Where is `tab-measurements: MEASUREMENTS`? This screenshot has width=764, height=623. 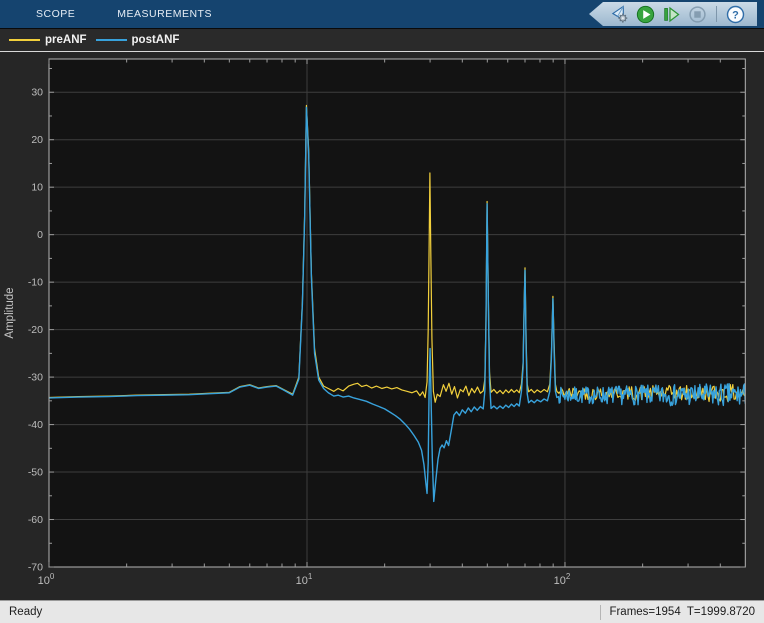
tab-measurements: MEASUREMENTS is located at coordinates (164, 13).